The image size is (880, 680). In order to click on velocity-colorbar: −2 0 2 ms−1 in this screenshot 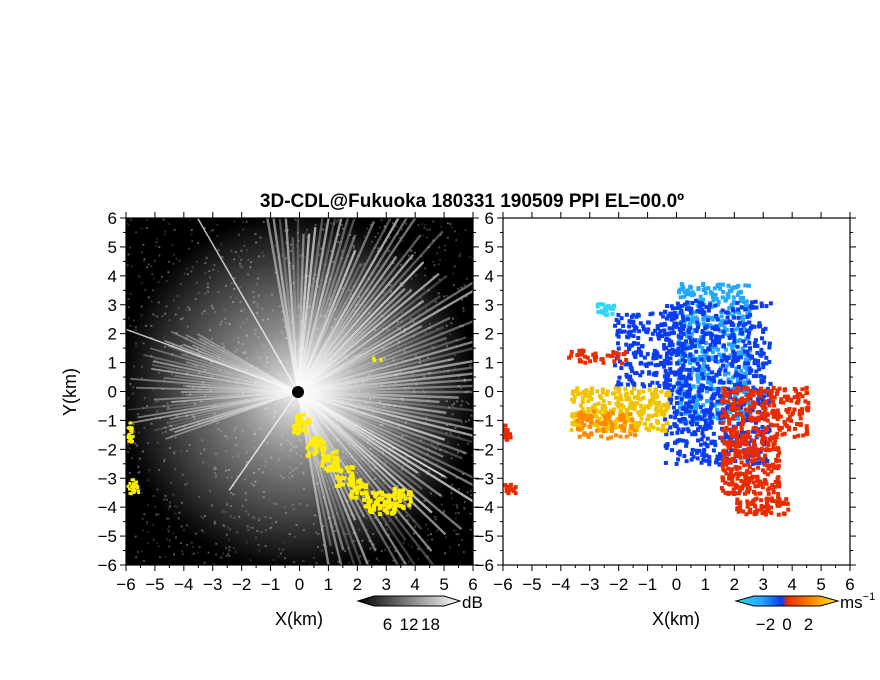, I will do `click(804, 612)`.